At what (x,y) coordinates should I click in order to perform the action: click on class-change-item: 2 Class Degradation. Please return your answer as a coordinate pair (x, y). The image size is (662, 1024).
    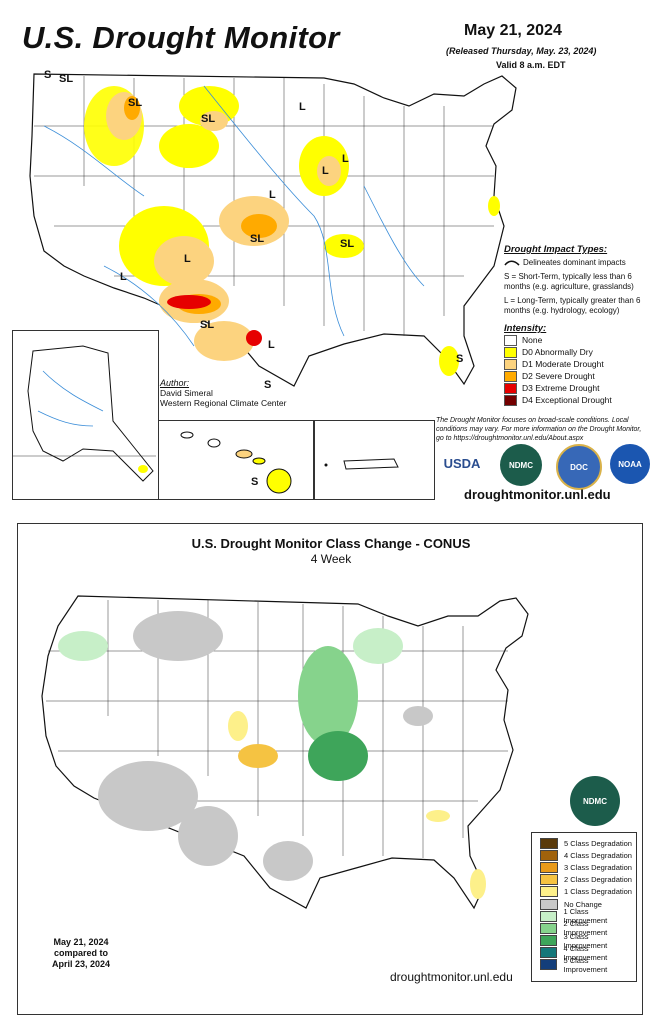
    Looking at the image, I should click on (586, 880).